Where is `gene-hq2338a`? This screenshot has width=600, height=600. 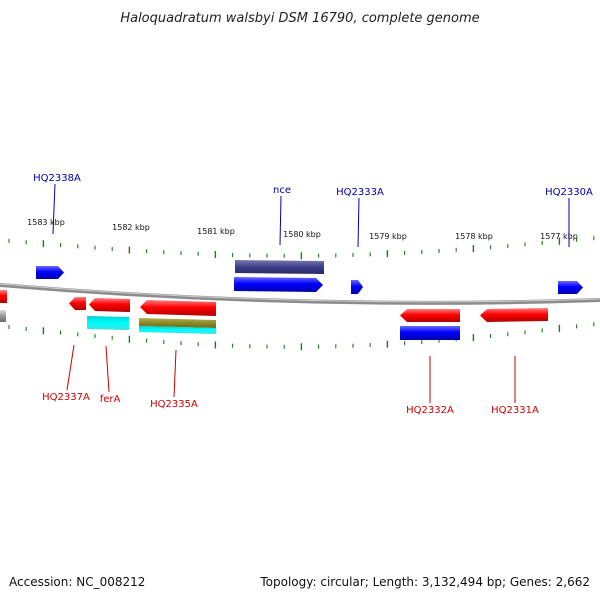
gene-hq2338a is located at coordinates (50, 272).